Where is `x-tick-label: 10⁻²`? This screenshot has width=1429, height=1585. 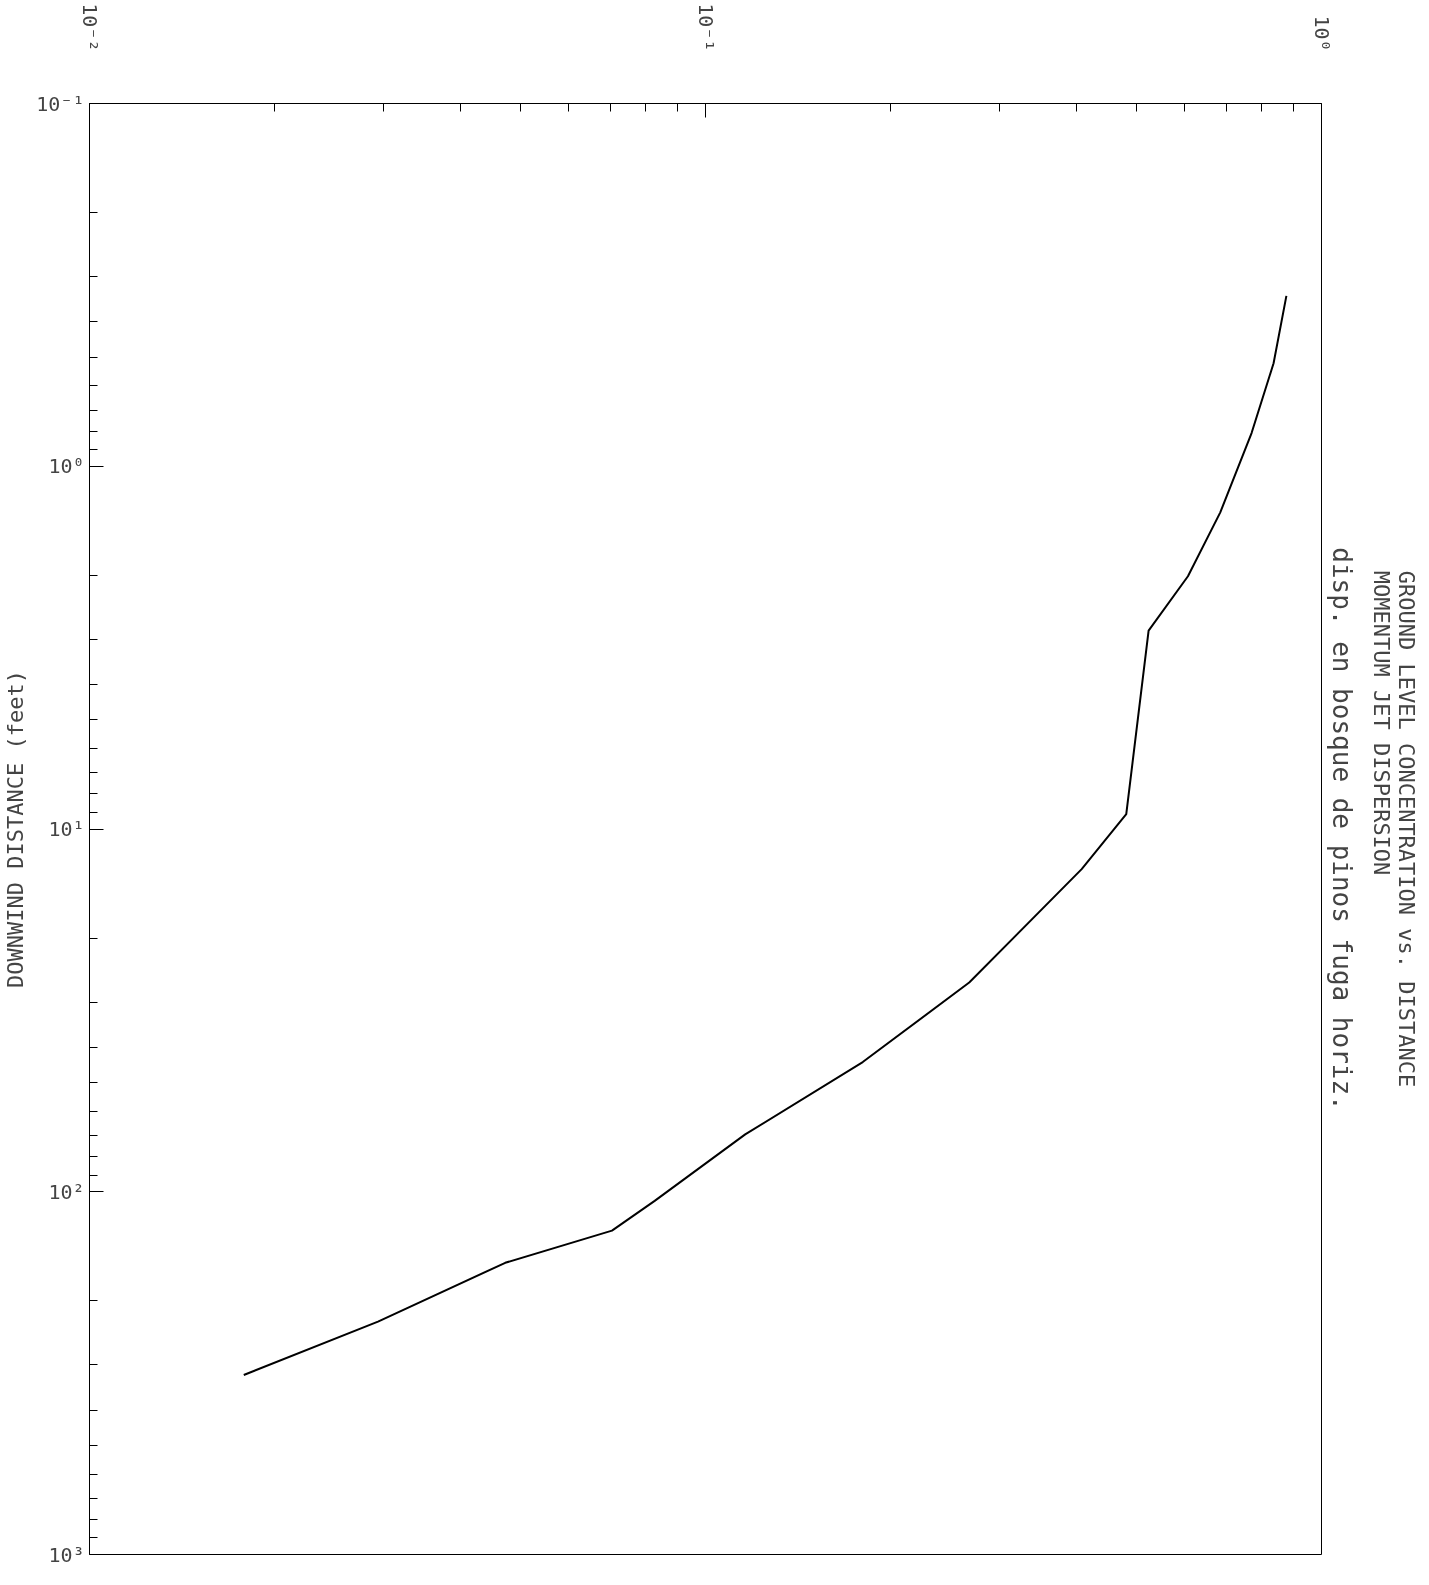 x-tick-label: 10⁻² is located at coordinates (89, 27).